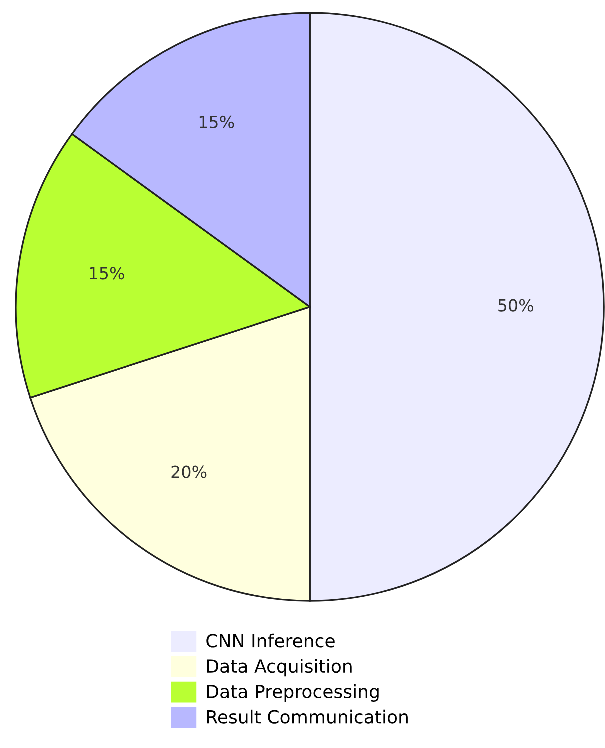 This screenshot has width=605, height=748. I want to click on data-label: 20%, so click(189, 472).